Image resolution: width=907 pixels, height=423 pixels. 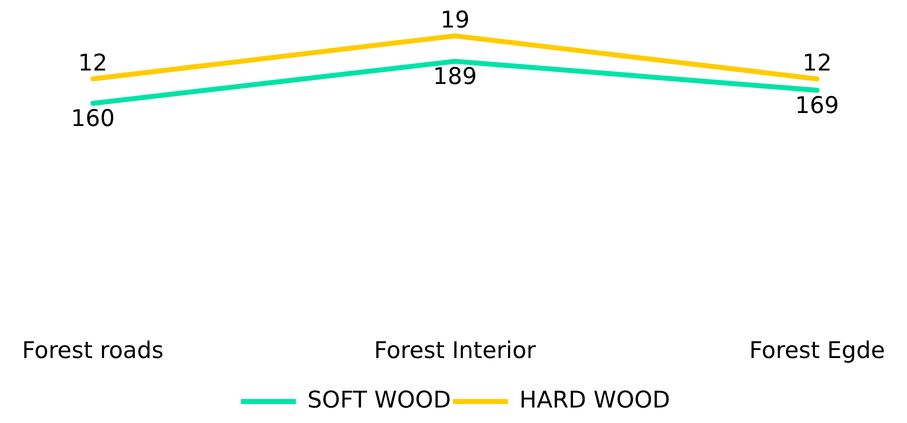 What do you see at coordinates (379, 400) in the screenshot?
I see `legend-label: SOFT WOOD` at bounding box center [379, 400].